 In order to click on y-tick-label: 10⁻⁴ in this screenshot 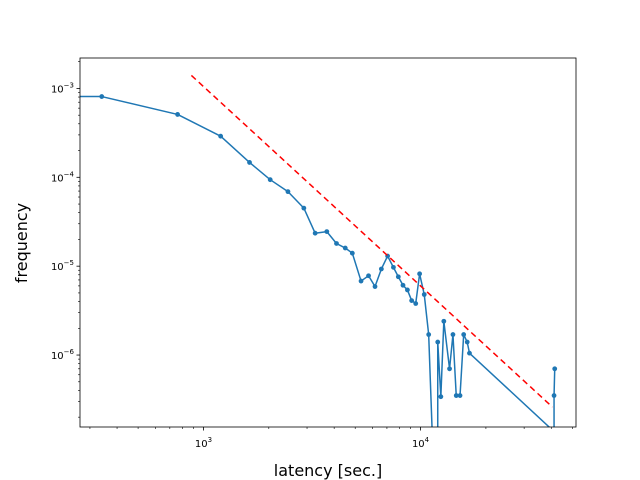, I will do `click(63, 177)`.